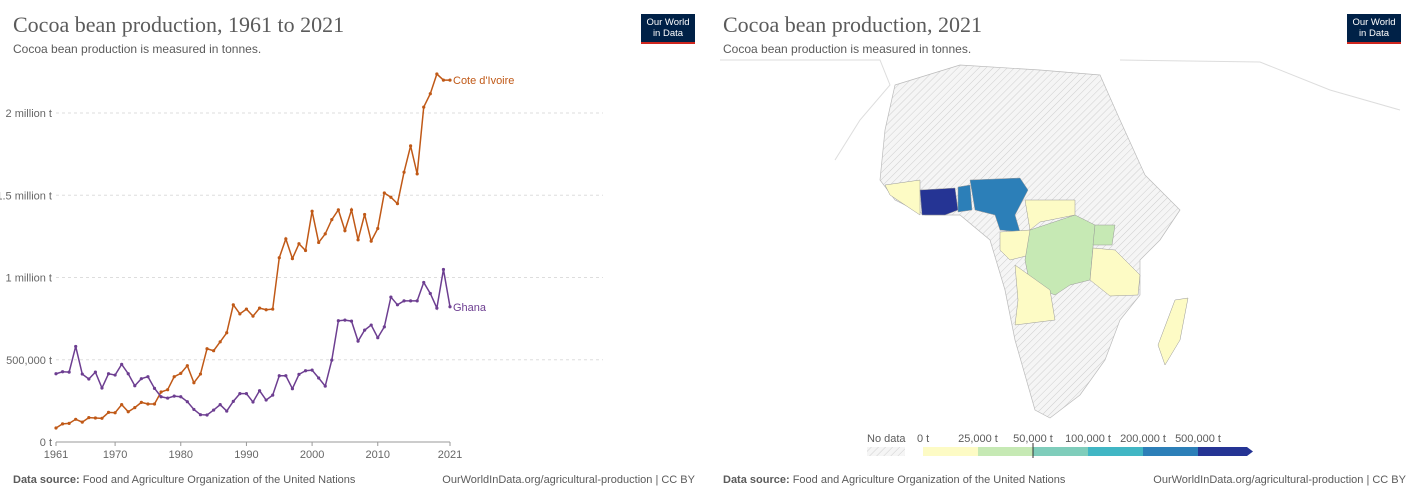  I want to click on map-title: Cocoa bean production, 2021, so click(853, 24).